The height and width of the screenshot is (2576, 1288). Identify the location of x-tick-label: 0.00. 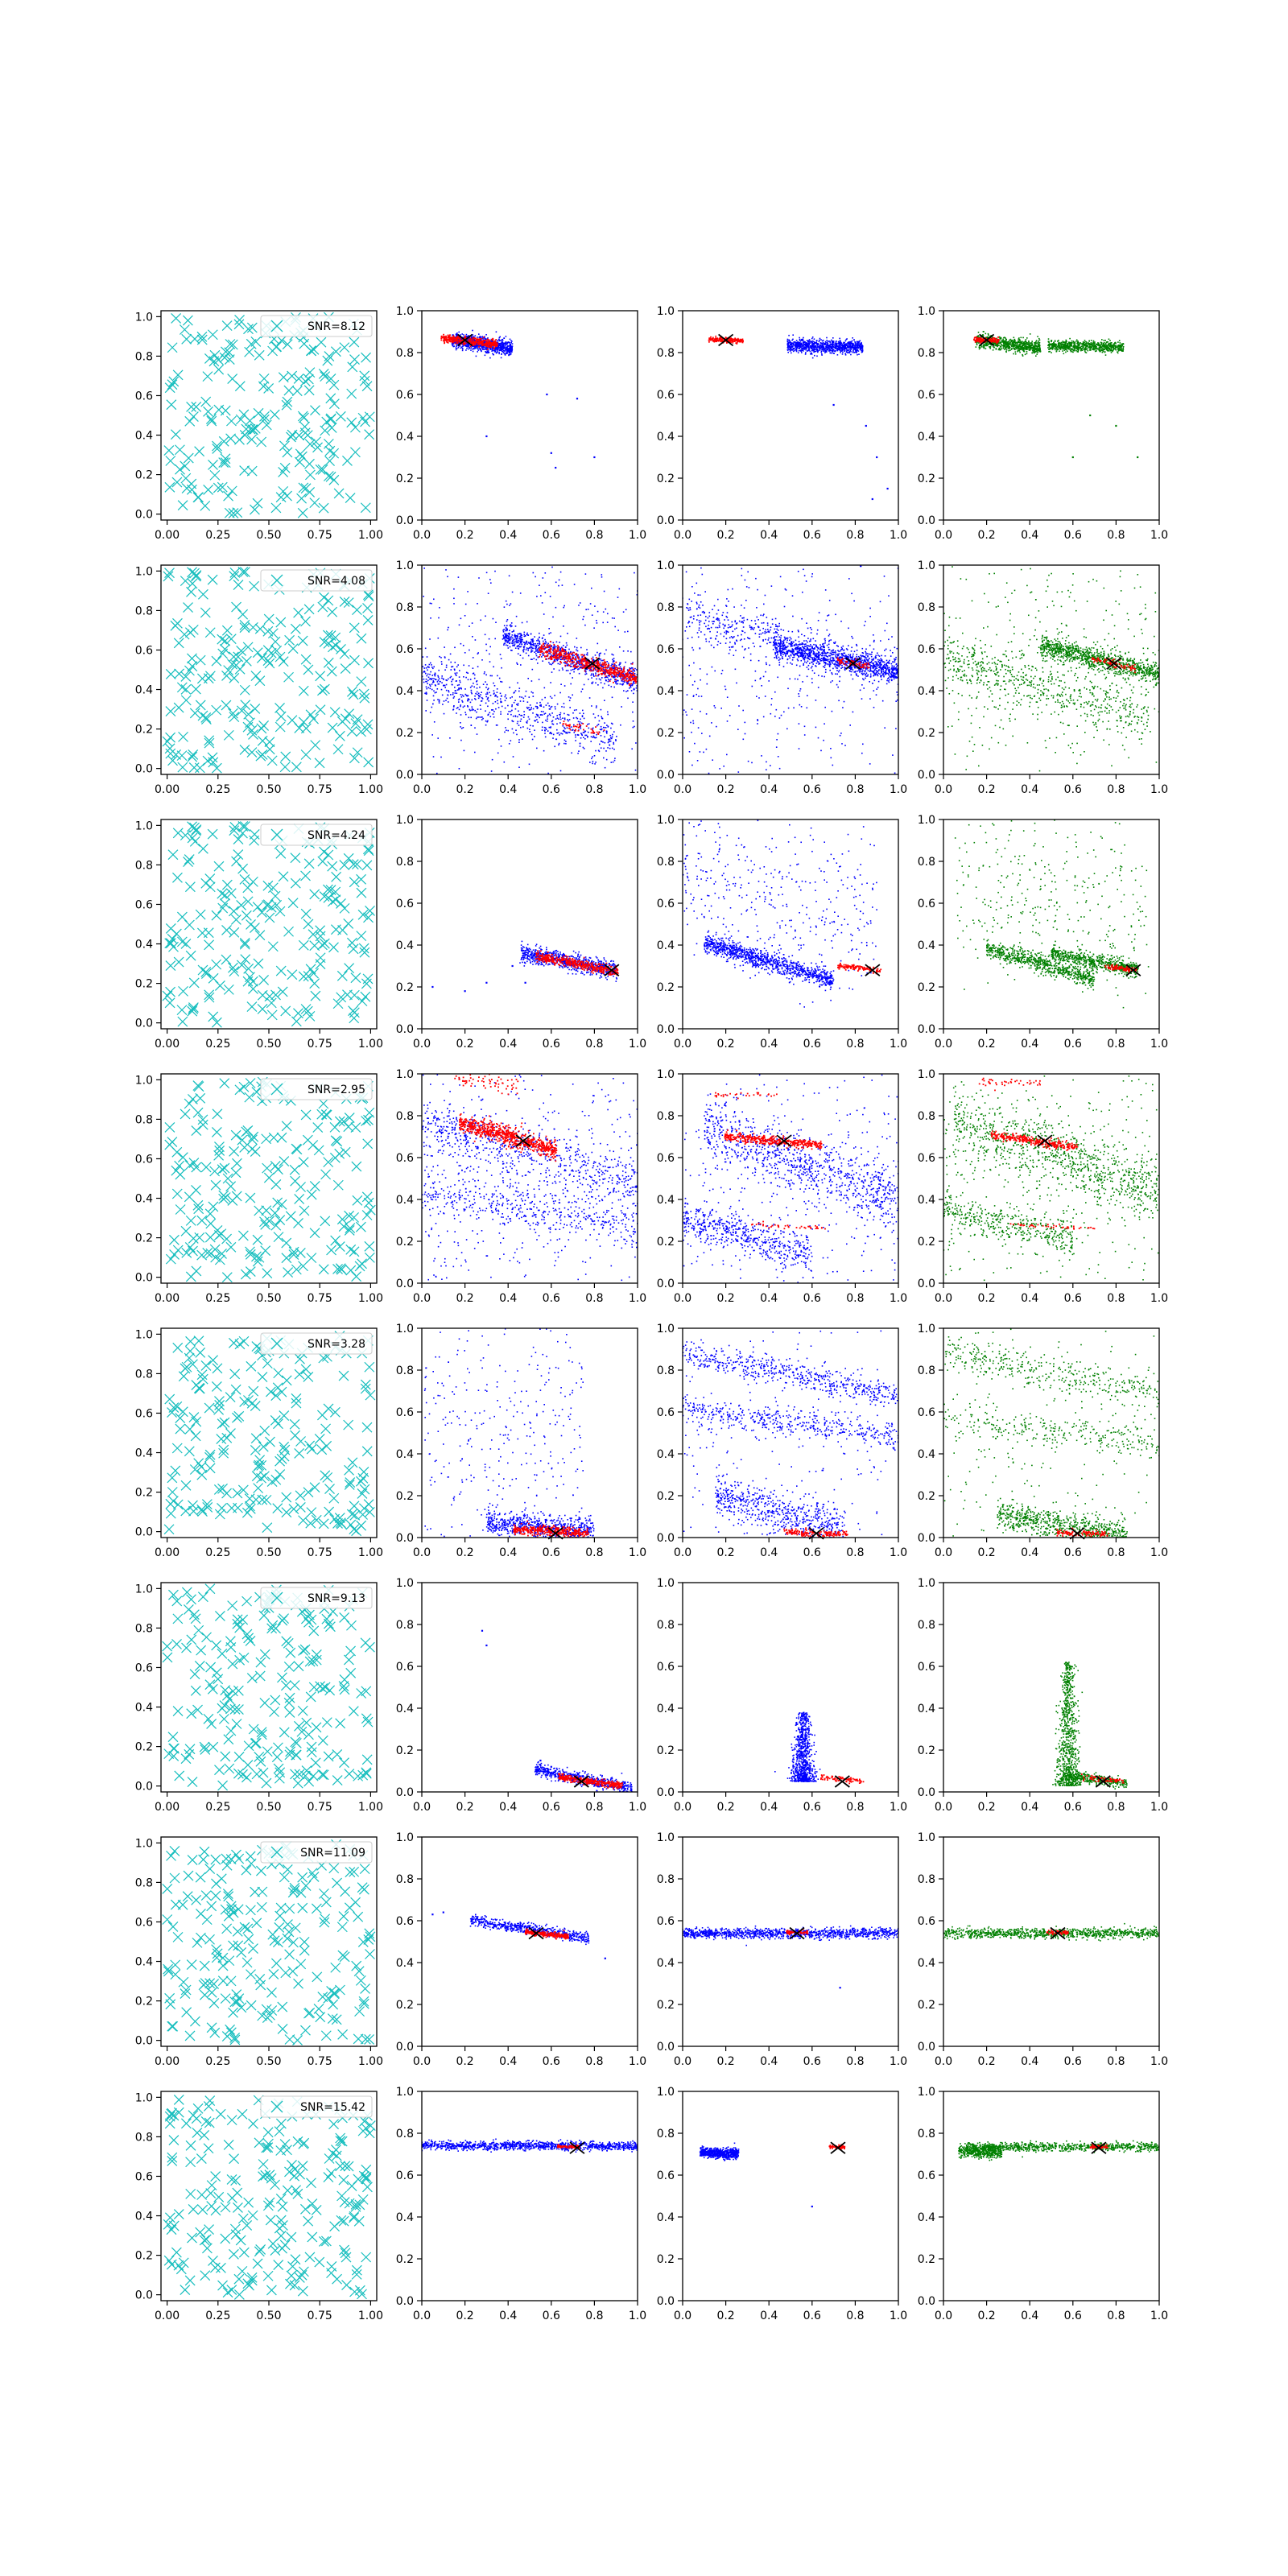
(167, 789).